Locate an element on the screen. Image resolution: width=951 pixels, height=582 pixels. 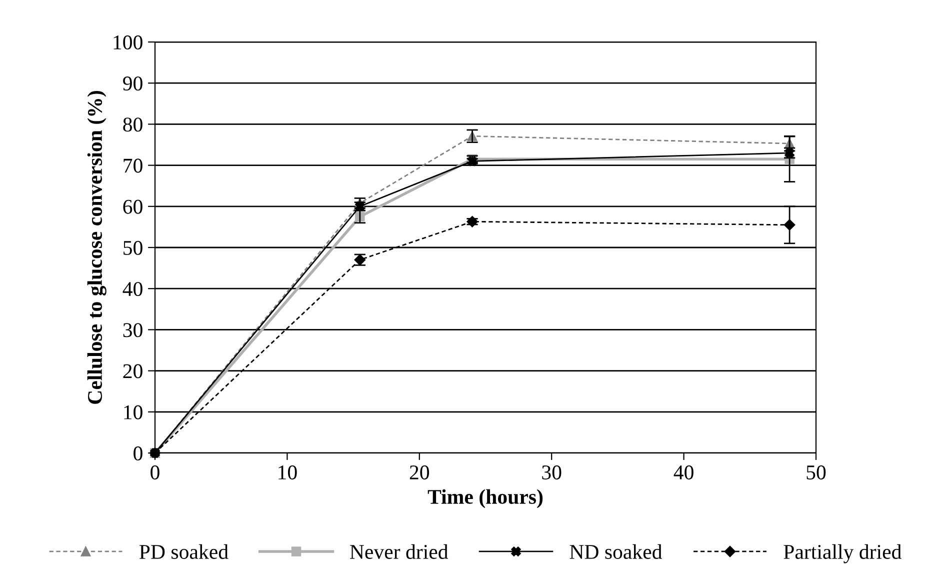
y-tick-label: 80 is located at coordinates (132, 125).